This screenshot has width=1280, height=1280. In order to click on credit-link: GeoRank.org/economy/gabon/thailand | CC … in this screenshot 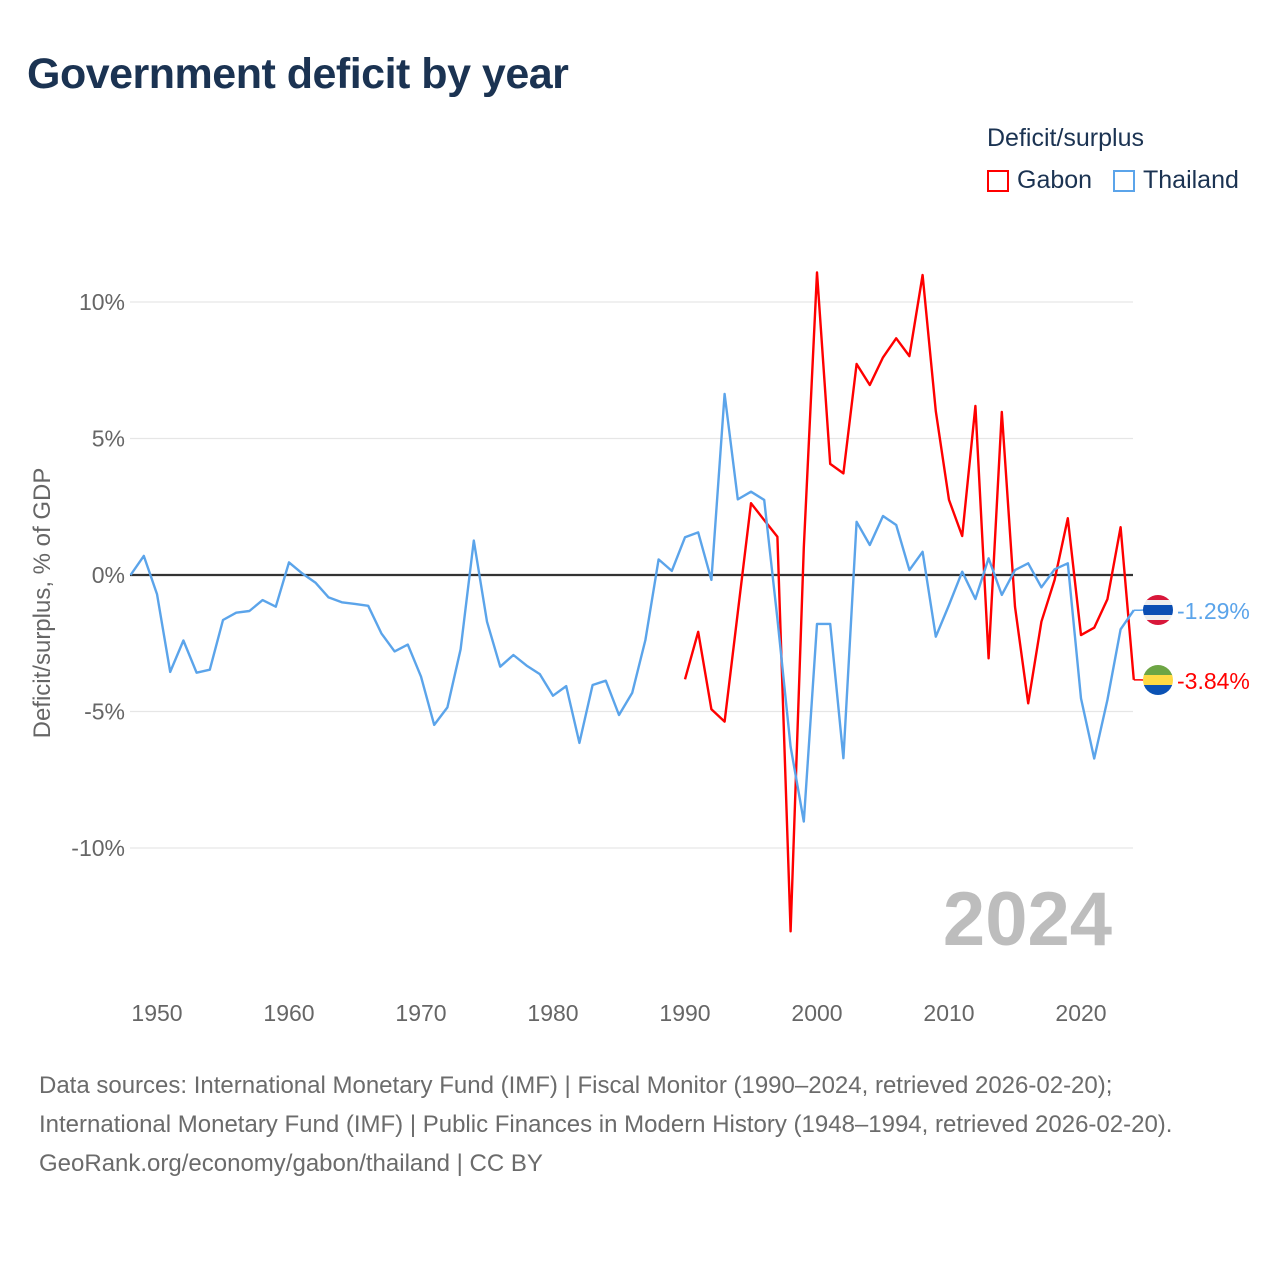, I will do `click(291, 1163)`.